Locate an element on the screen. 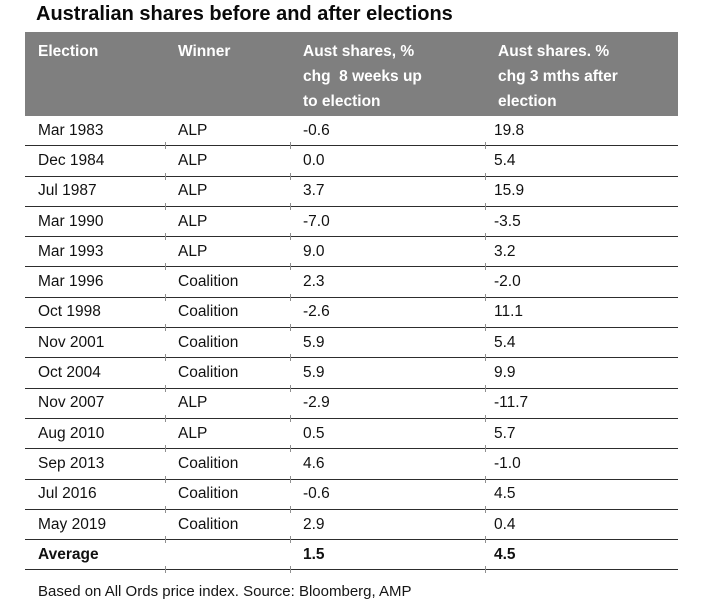 The width and height of the screenshot is (720, 615). table-row: Dec 1984 ALP 0.0 5.4 is located at coordinates (351, 163).